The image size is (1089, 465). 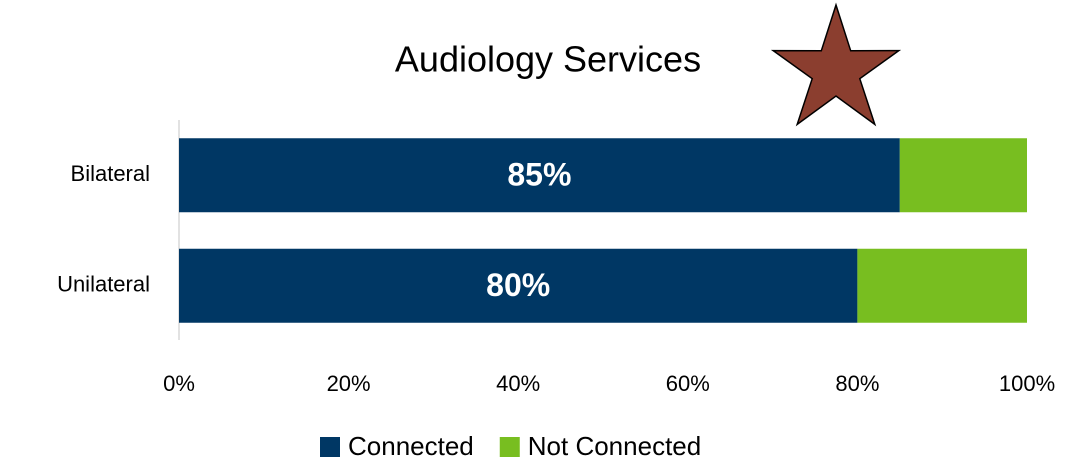 I want to click on chart-title: Audiology Services, so click(x=548, y=59).